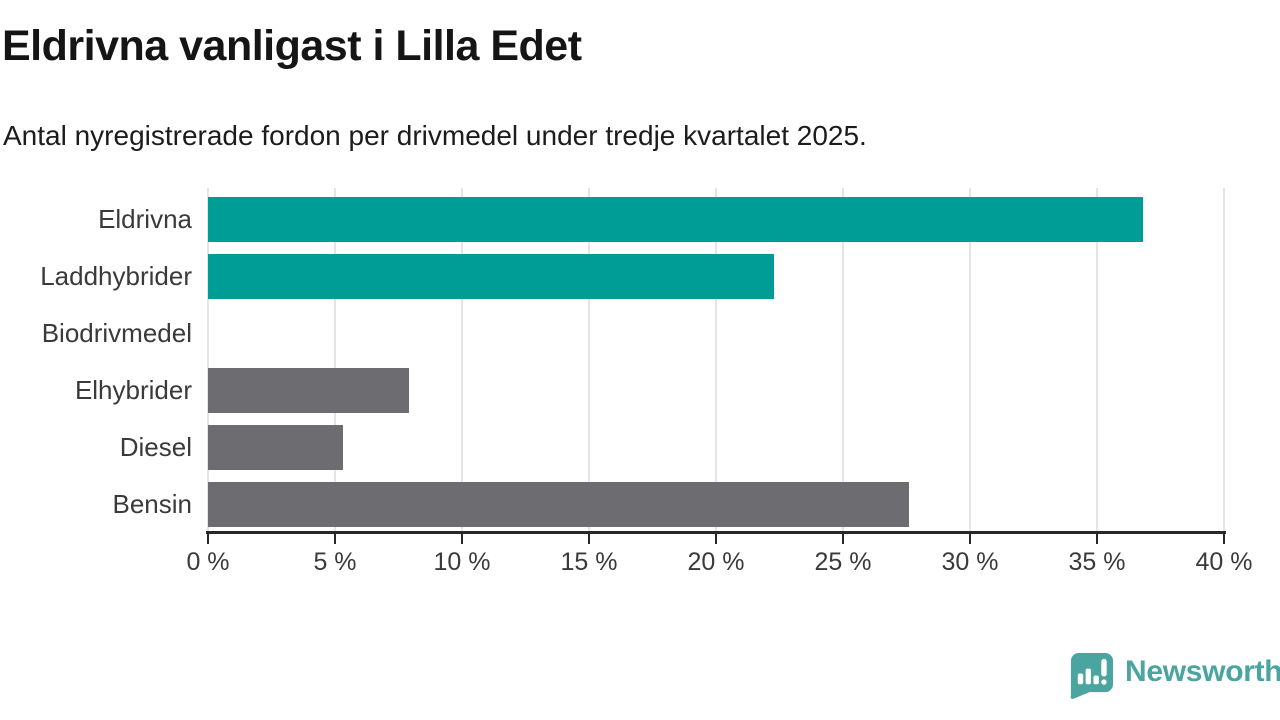  What do you see at coordinates (152, 504) in the screenshot?
I see `category-label: Bensin` at bounding box center [152, 504].